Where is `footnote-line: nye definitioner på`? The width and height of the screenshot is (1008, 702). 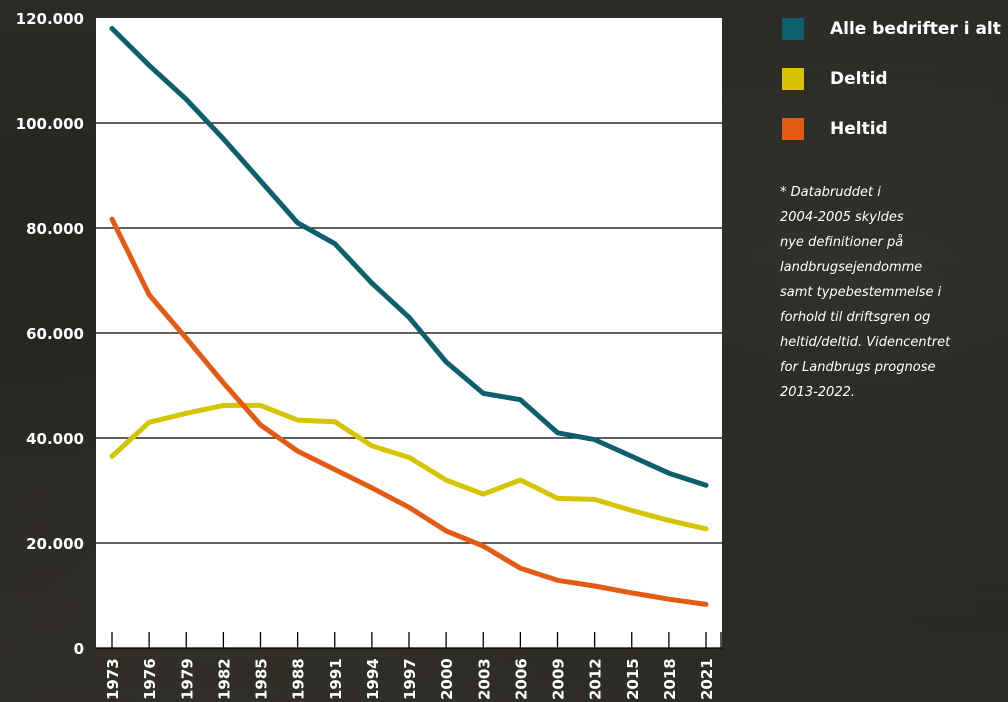
footnote-line: nye definitioner på is located at coordinates (842, 242).